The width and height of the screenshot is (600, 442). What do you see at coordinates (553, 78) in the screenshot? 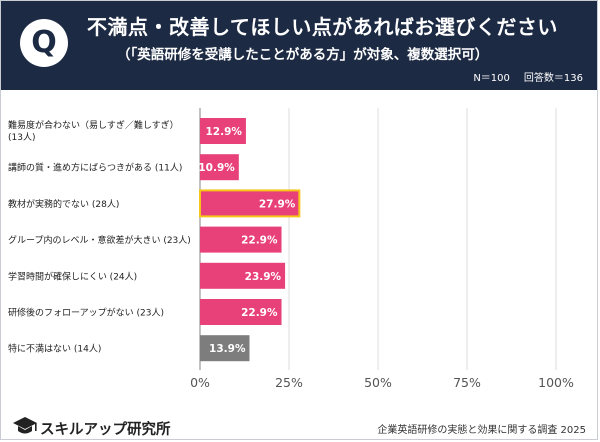
I see `answer-count: 回答数＝136` at bounding box center [553, 78].